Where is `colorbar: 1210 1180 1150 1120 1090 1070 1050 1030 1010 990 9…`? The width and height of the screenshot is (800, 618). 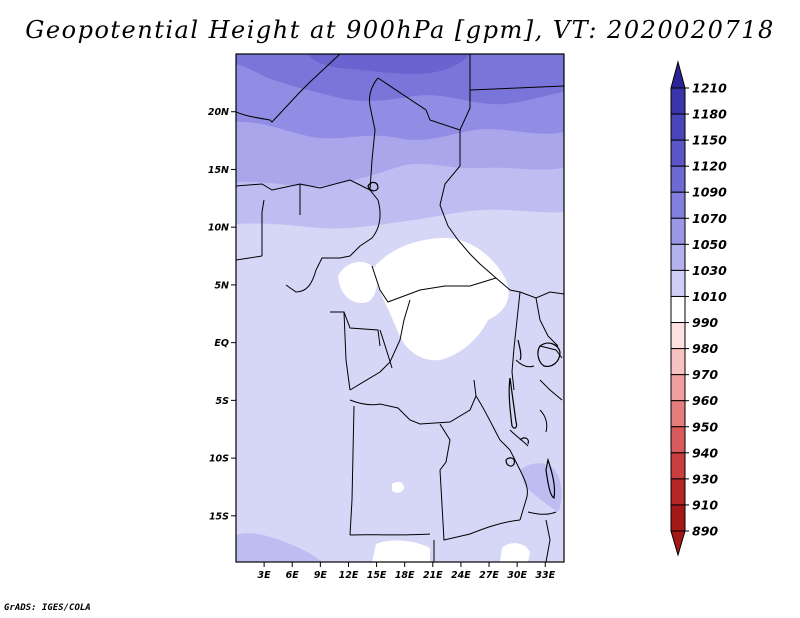 colorbar: 1210 1180 1150 1120 1090 1070 1050 1030 1010 990 9… is located at coordinates (698, 308).